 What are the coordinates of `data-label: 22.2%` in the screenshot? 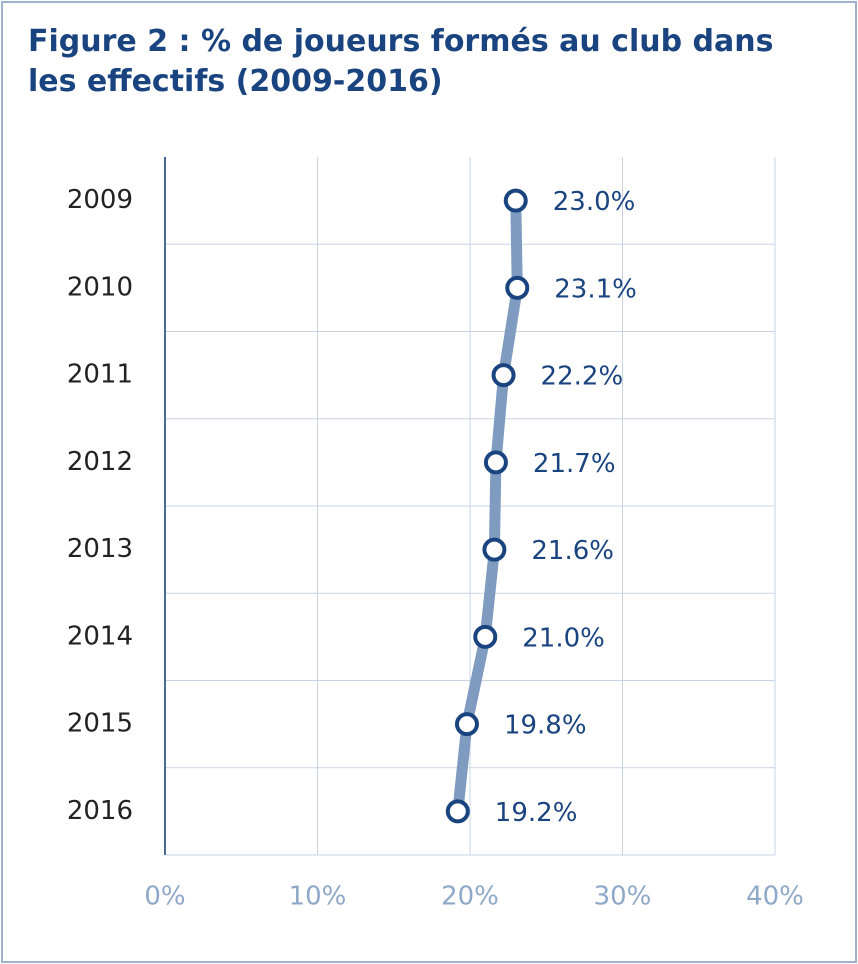 It's located at (582, 377).